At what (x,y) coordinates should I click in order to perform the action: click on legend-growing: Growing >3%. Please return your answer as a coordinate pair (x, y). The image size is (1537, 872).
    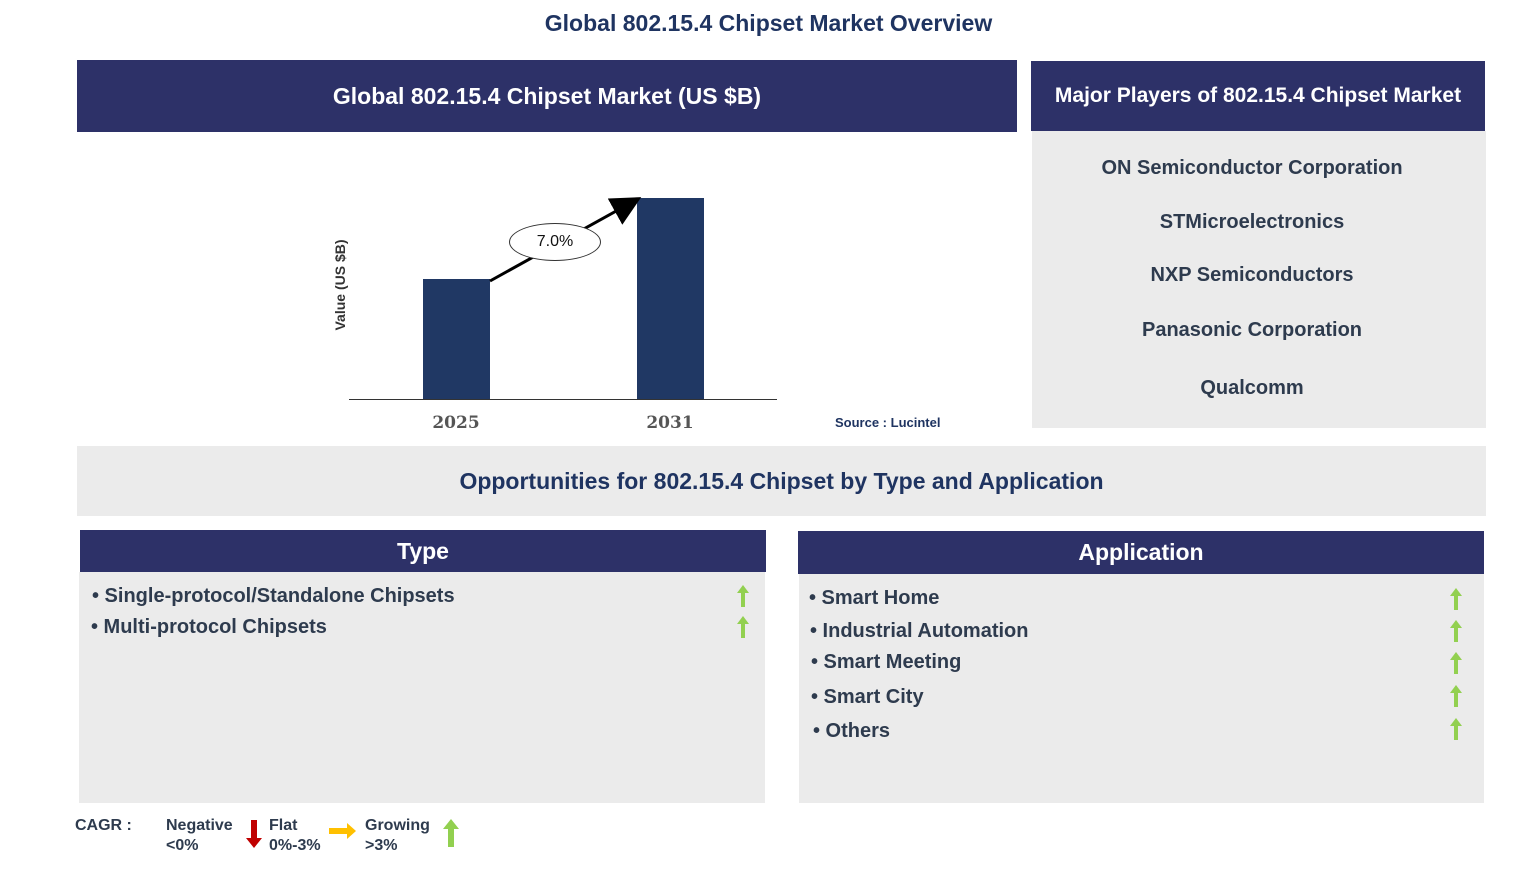
    Looking at the image, I should click on (397, 836).